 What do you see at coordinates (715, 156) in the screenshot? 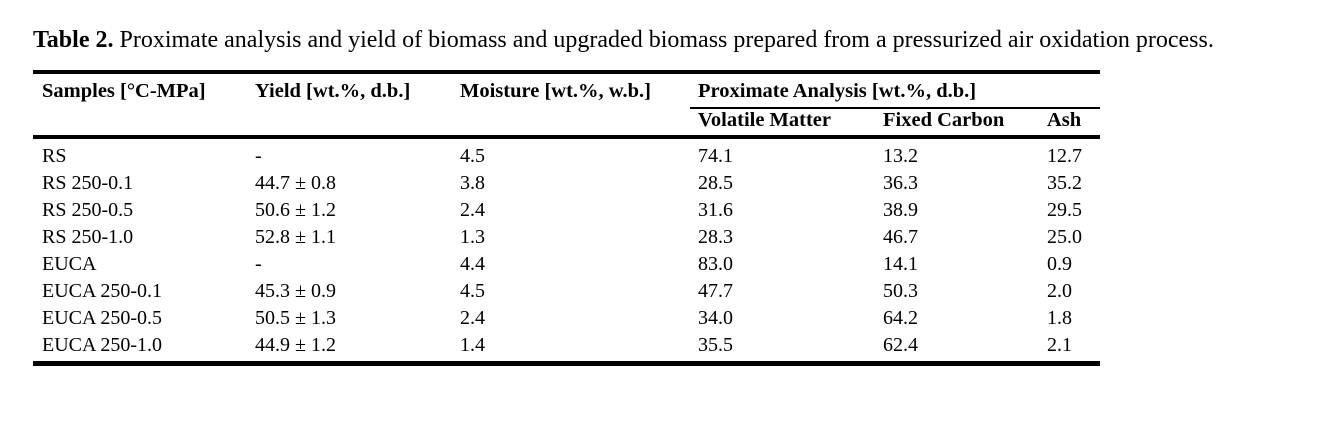
I see `cell-volatile-matter: 74.1` at bounding box center [715, 156].